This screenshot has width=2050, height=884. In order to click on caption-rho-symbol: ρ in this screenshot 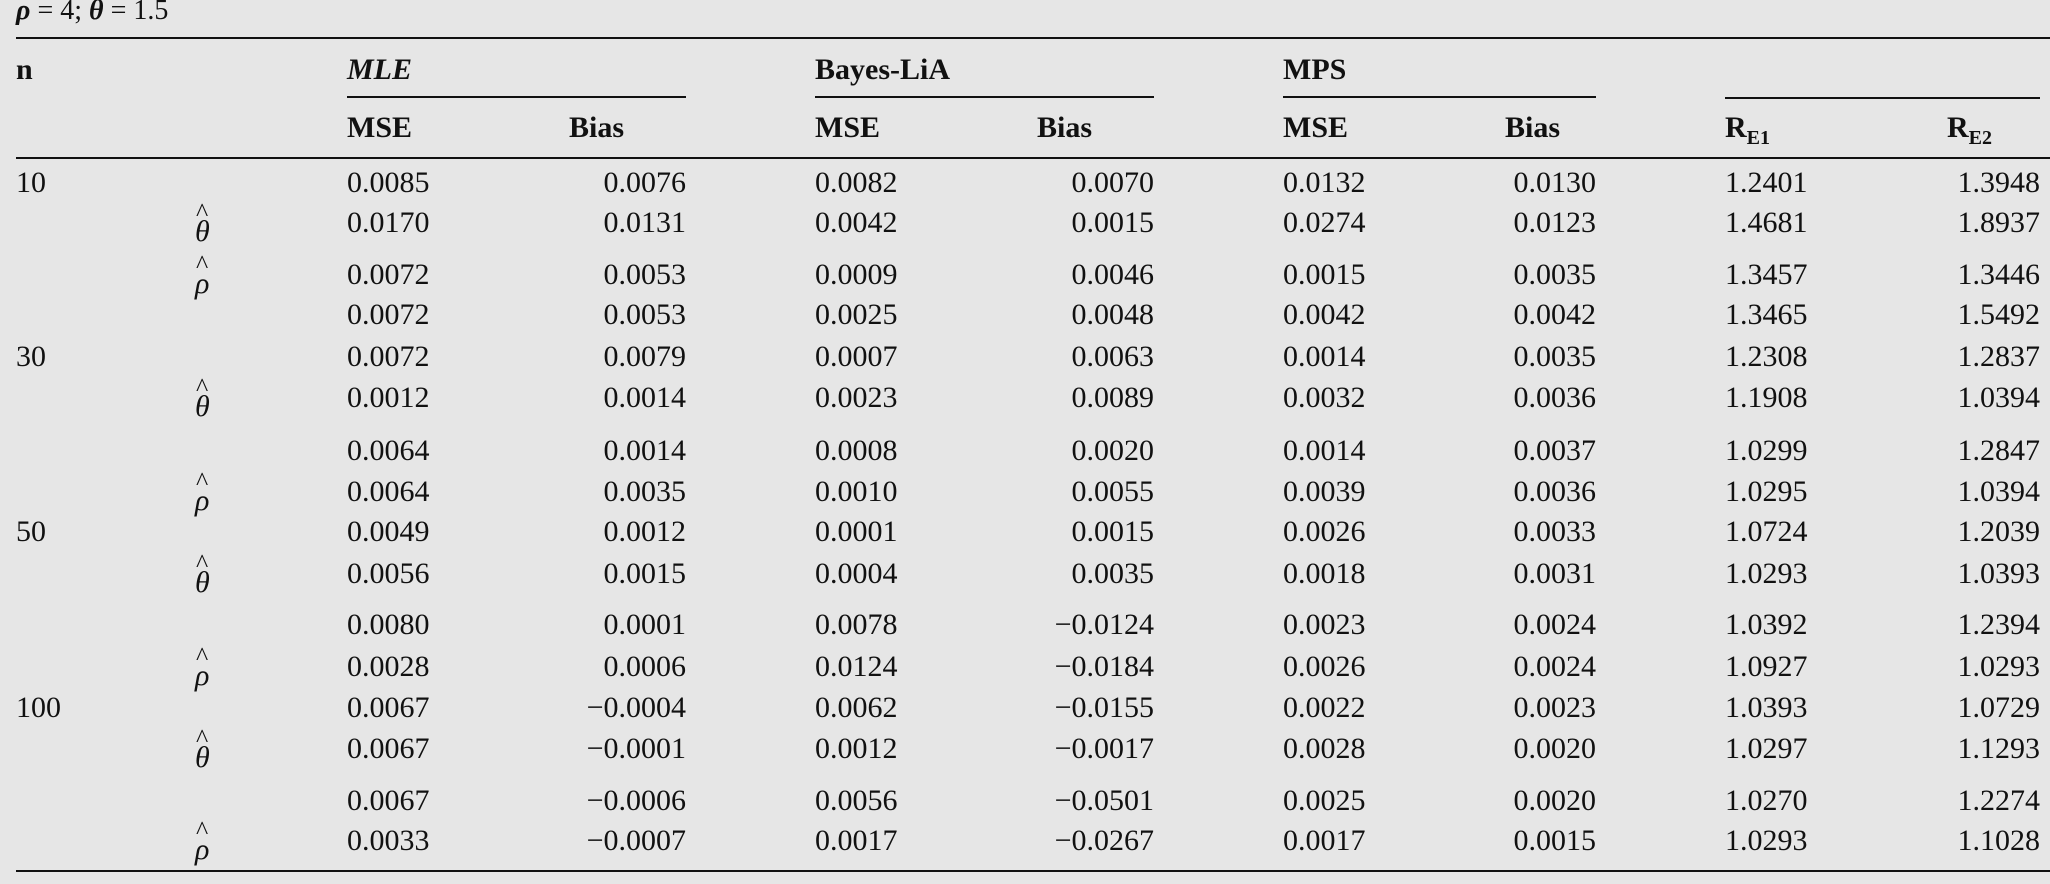, I will do `click(23, 13)`.